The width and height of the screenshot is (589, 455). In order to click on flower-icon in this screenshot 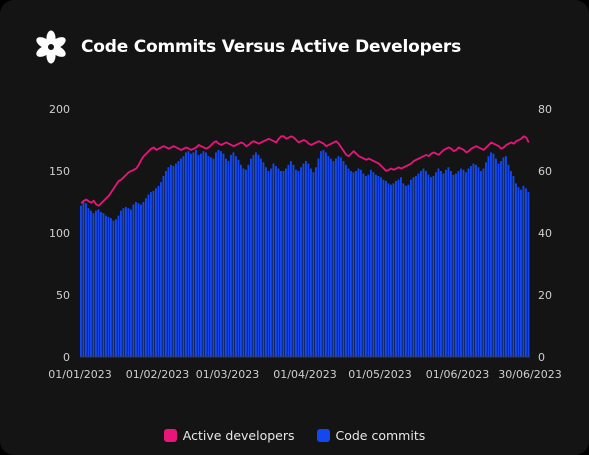, I will do `click(51, 47)`.